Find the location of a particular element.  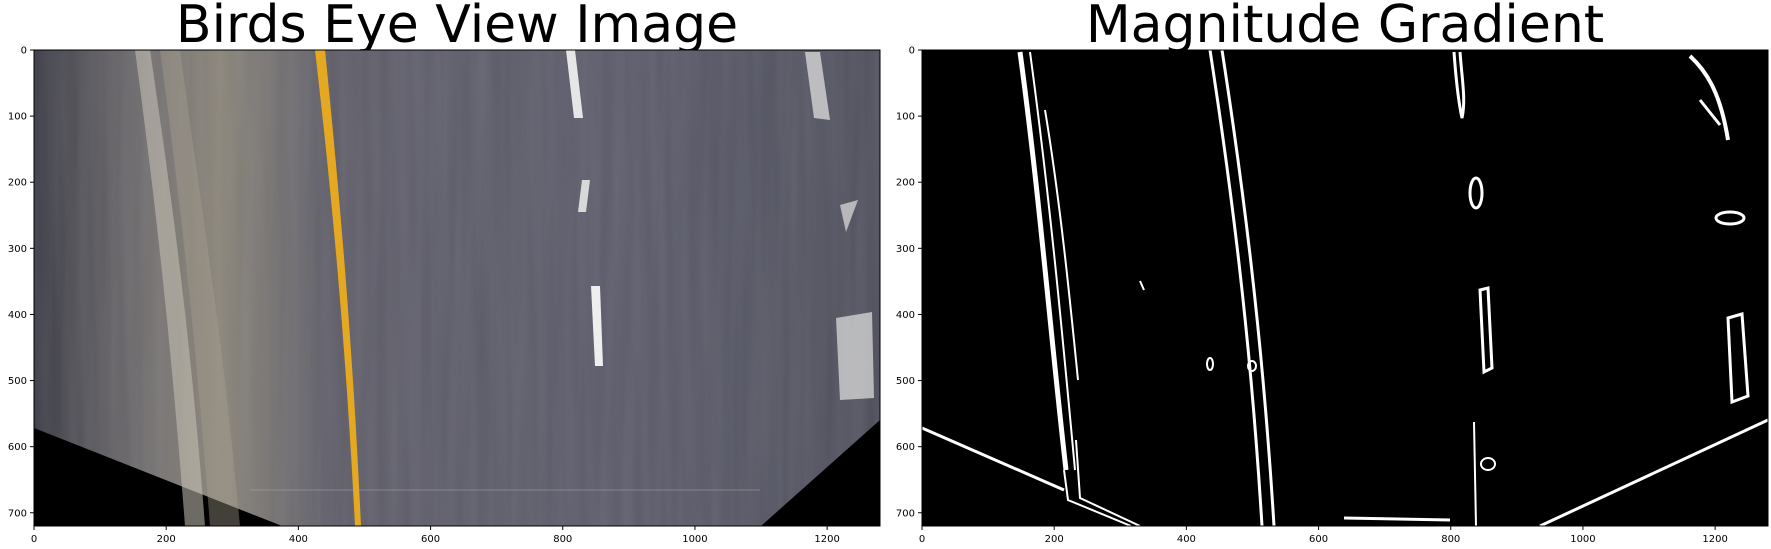

left-panel-title: Birds Eye View Image is located at coordinates (457, 27).